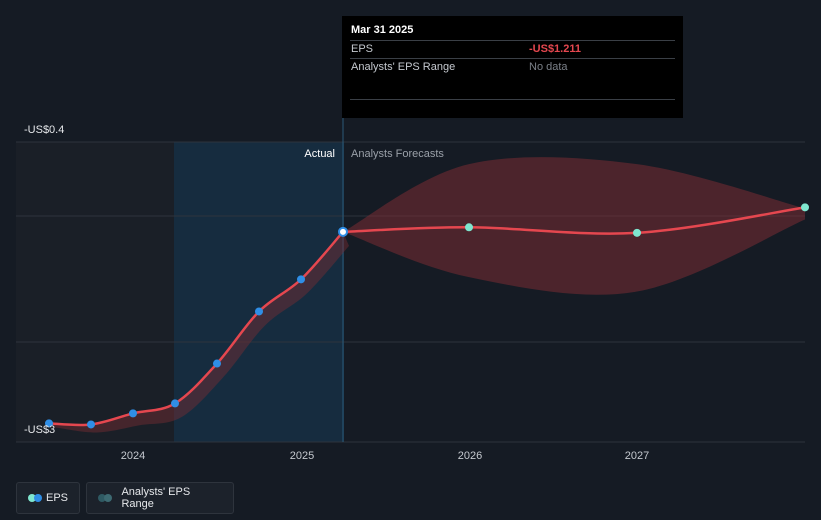 The height and width of the screenshot is (520, 821). What do you see at coordinates (44, 130) in the screenshot?
I see `y-axis-top-label: -US$0.4` at bounding box center [44, 130].